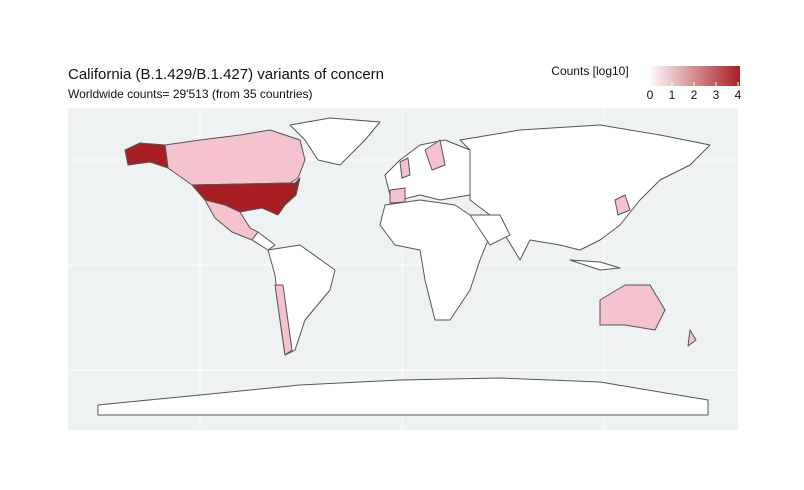 This screenshot has width=804, height=490. What do you see at coordinates (738, 95) in the screenshot?
I see `legend-tick-label: 4` at bounding box center [738, 95].